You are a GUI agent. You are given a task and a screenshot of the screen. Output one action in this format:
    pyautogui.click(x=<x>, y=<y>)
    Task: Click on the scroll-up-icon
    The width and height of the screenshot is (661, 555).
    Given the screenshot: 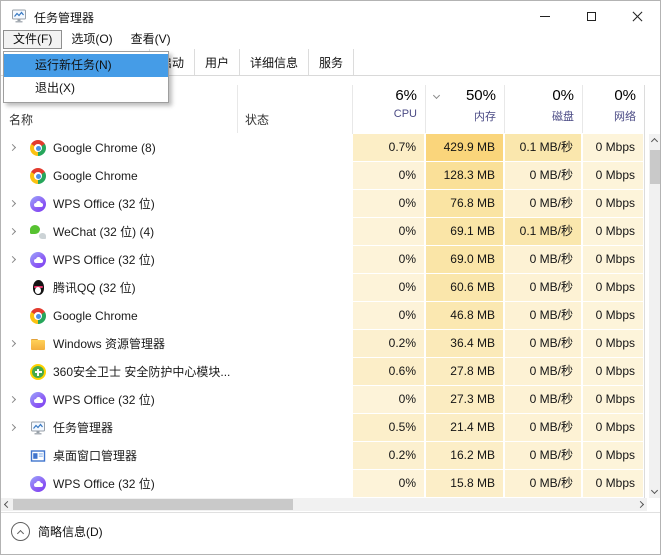 What is the action you would take?
    pyautogui.click(x=654, y=141)
    